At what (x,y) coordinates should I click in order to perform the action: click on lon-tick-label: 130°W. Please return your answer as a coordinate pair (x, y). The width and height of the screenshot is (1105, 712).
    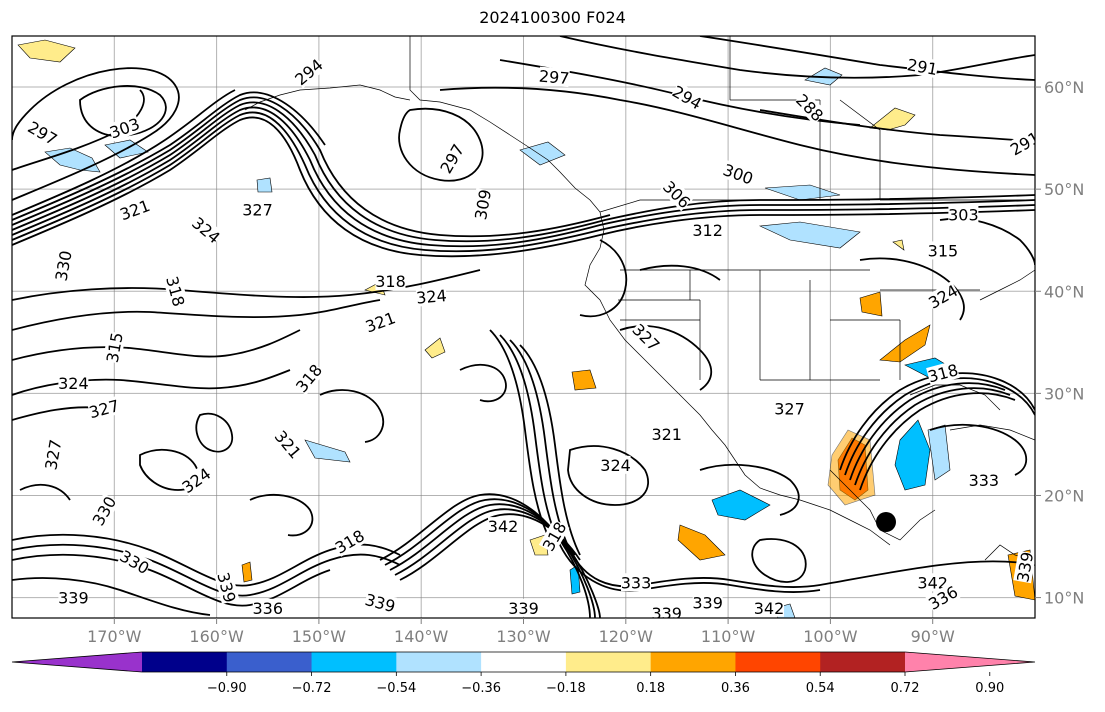
    Looking at the image, I should click on (523, 636).